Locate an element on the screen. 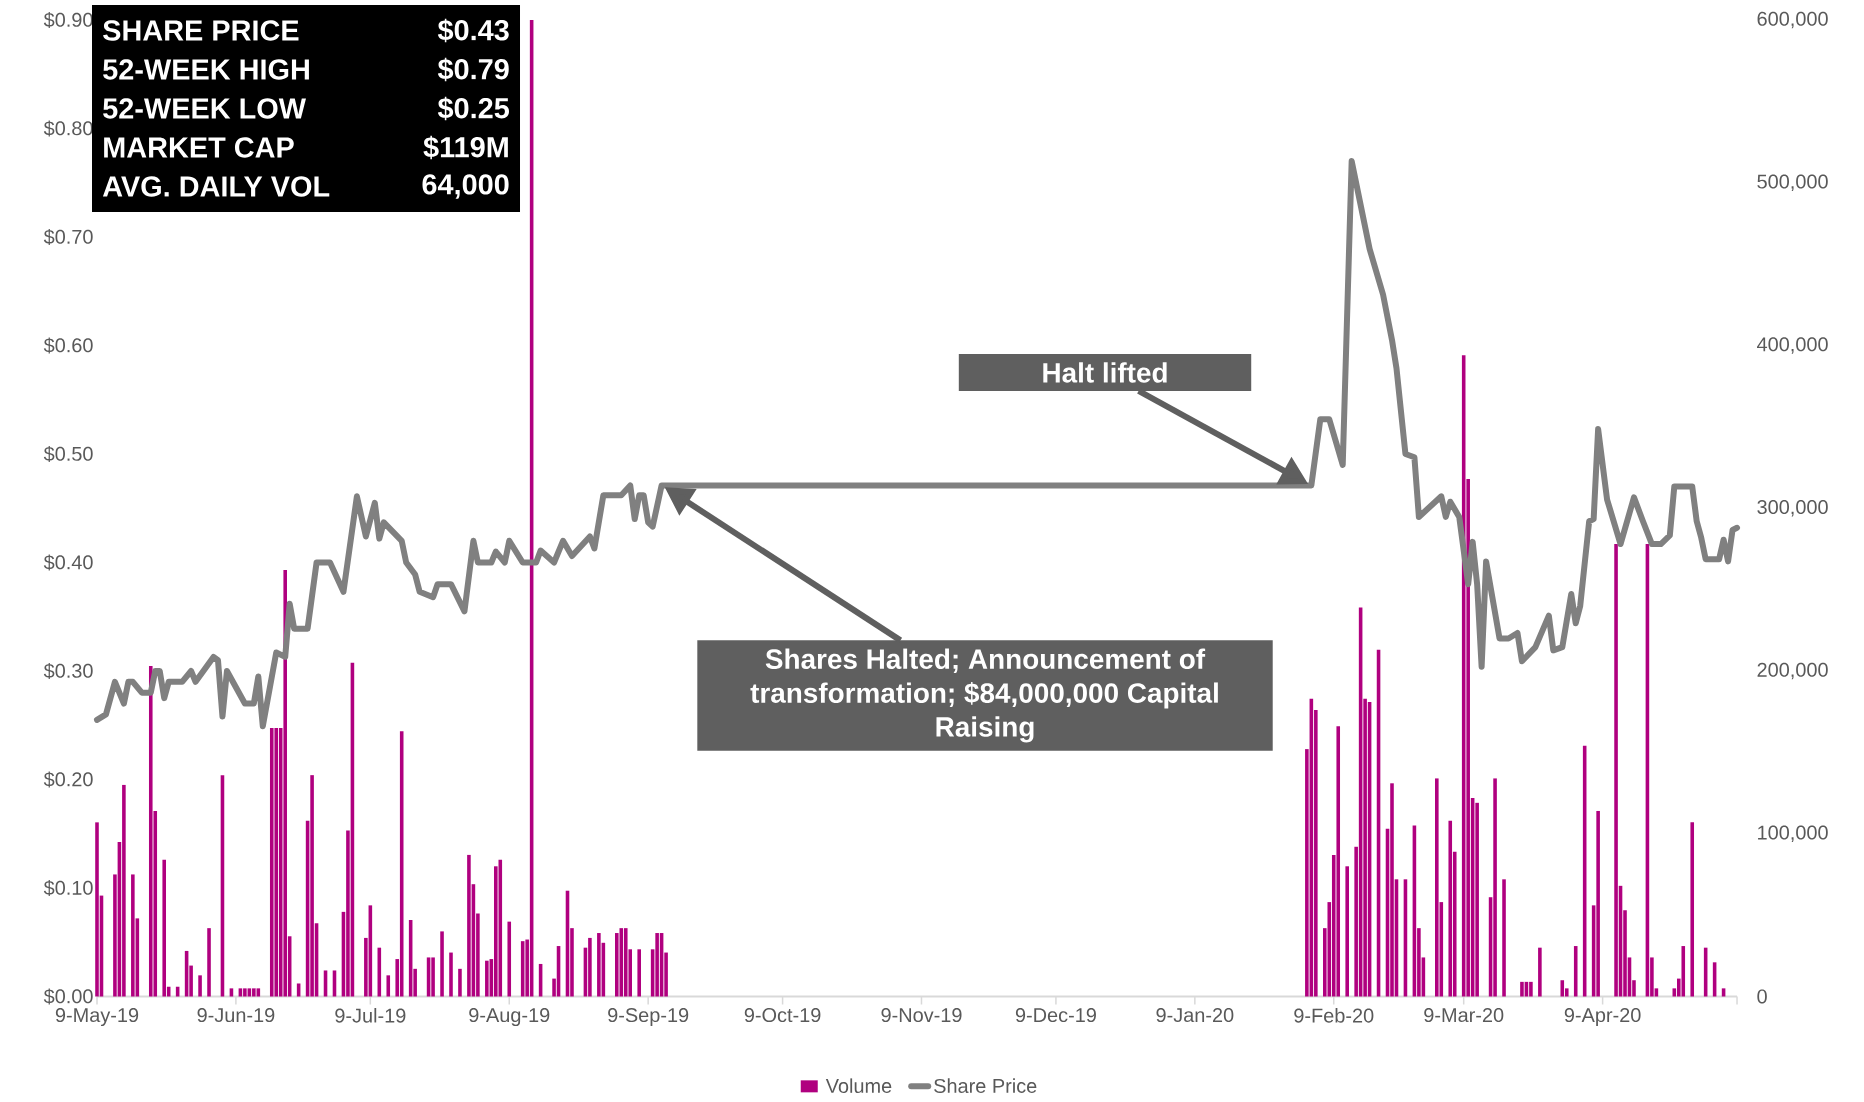  y2-tick-label: 500,000 is located at coordinates (1792, 182).